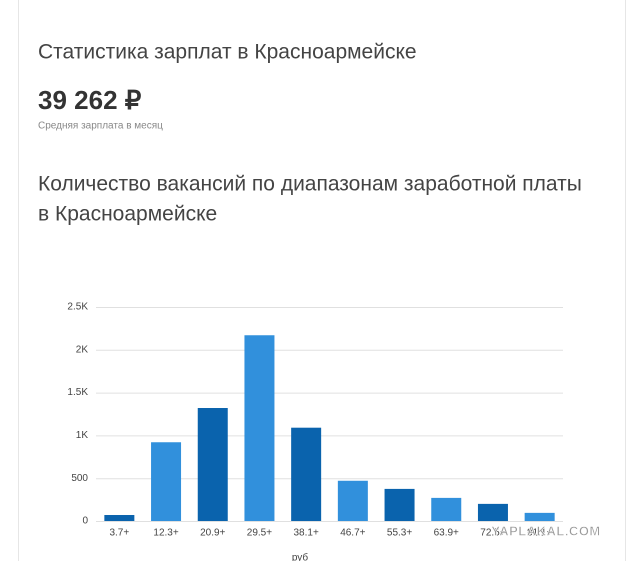 This screenshot has width=640, height=561. I want to click on watermark: YAPLAKAL.COM, so click(546, 530).